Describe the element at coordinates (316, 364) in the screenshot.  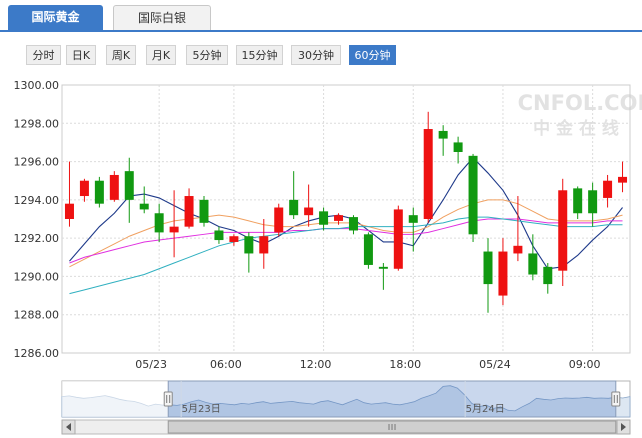
I see `x-tick-label: 12:00` at that location.